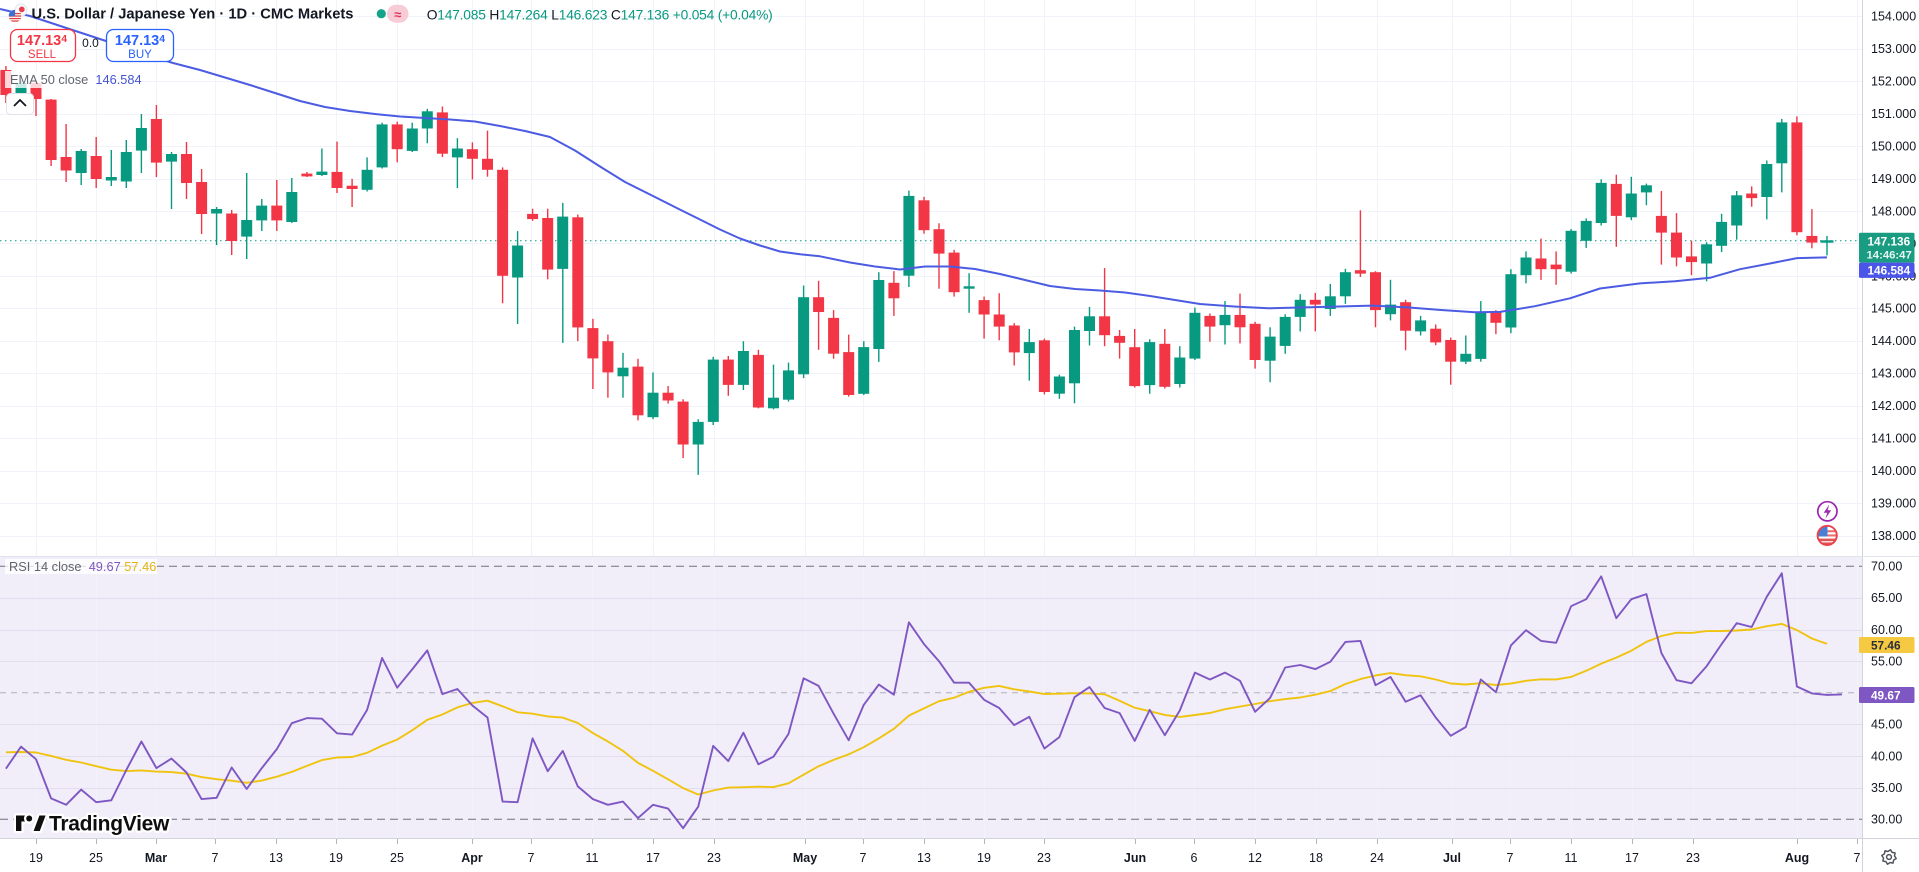 The height and width of the screenshot is (872, 1919). What do you see at coordinates (1886, 820) in the screenshot?
I see `svg-text: 30.00` at bounding box center [1886, 820].